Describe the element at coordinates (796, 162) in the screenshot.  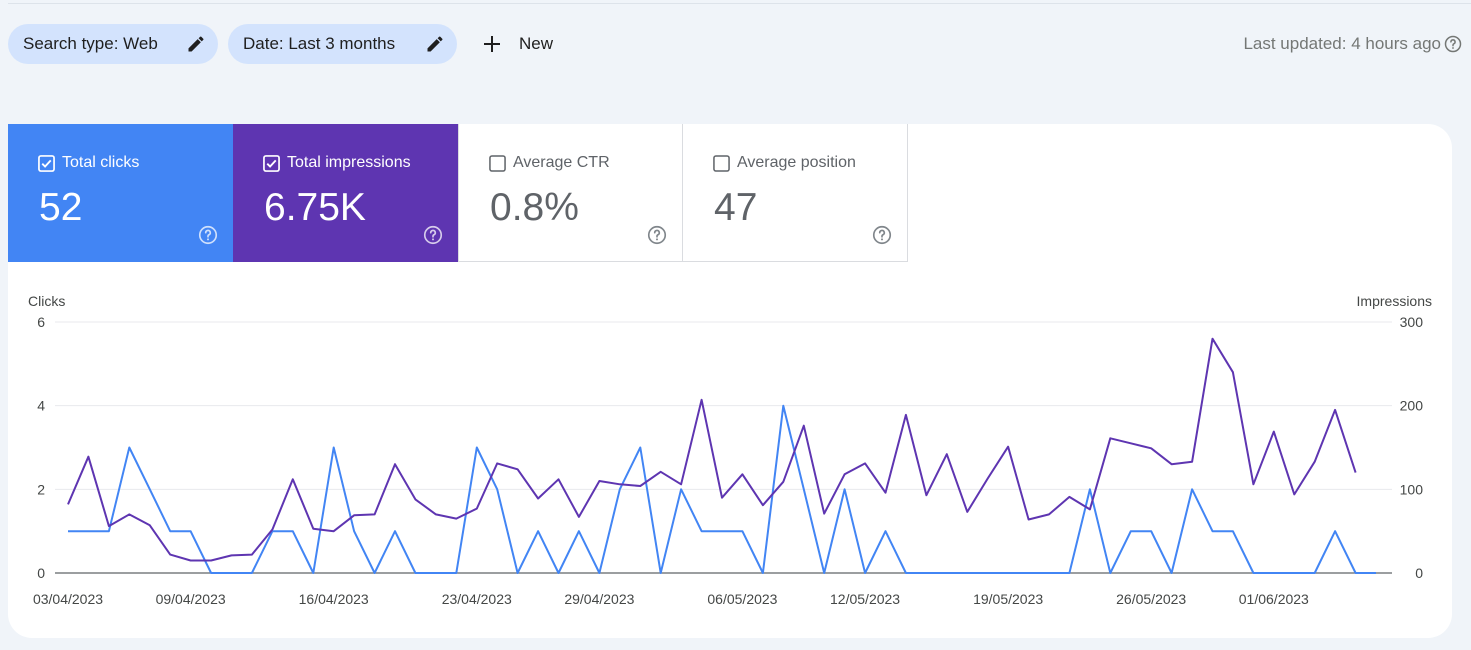
I see `average-position-label: Average position` at that location.